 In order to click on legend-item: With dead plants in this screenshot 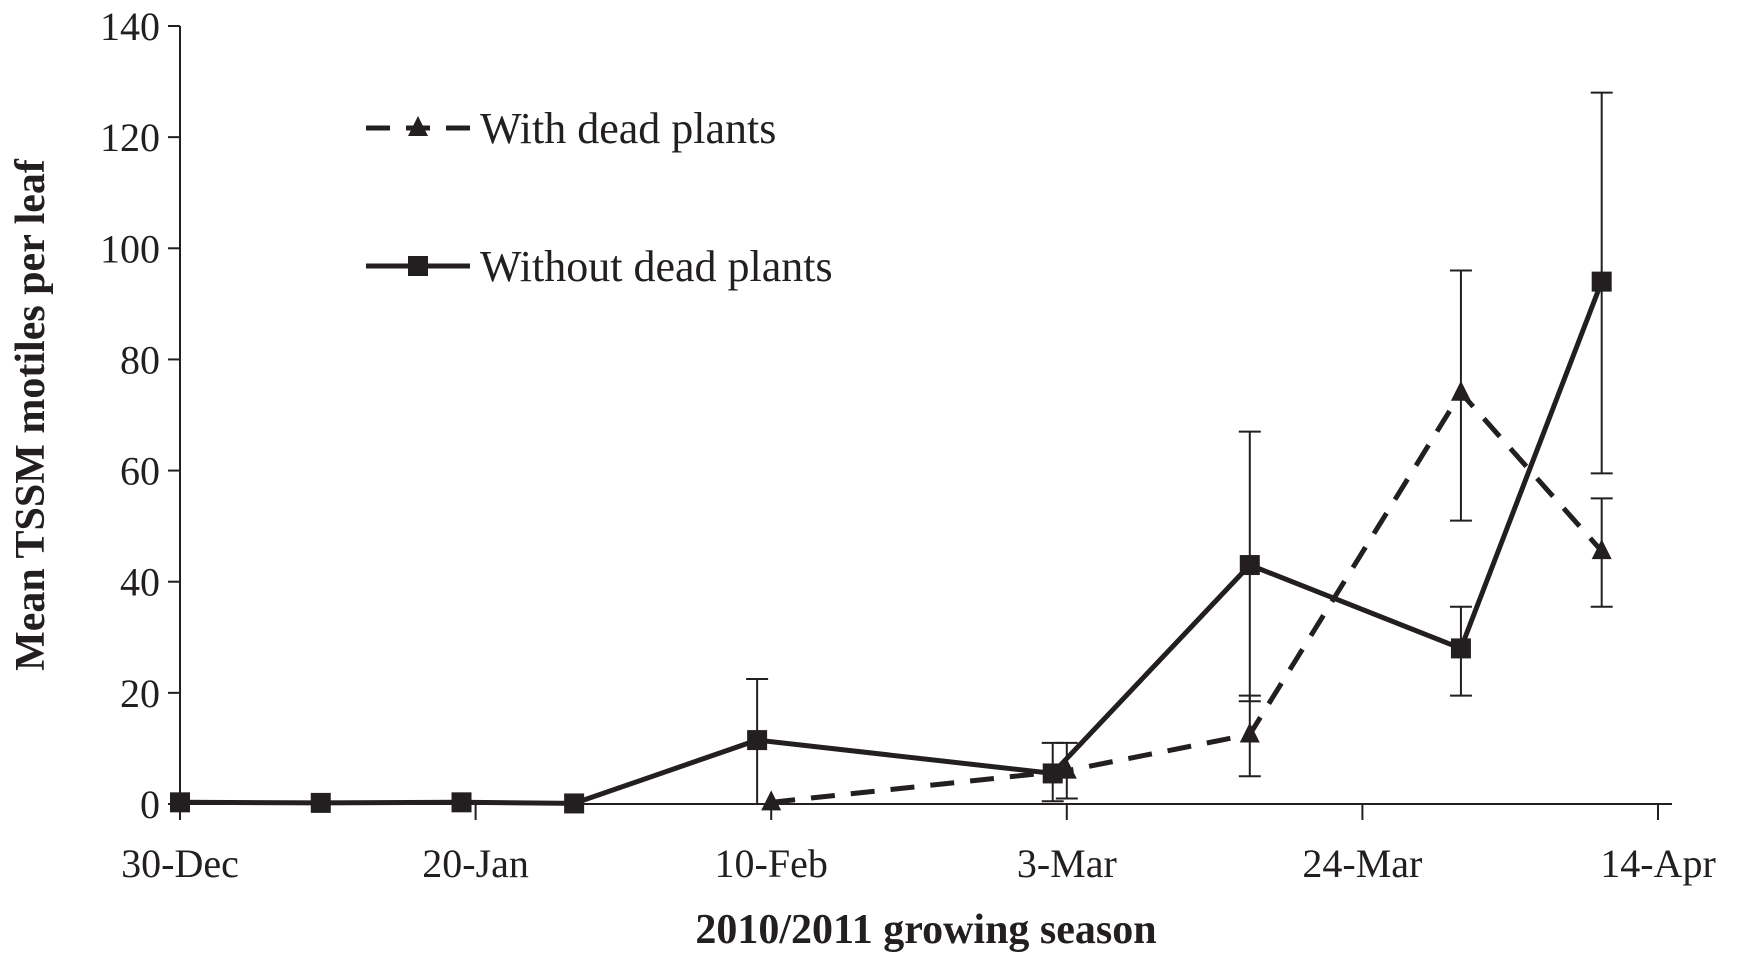, I will do `click(571, 128)`.